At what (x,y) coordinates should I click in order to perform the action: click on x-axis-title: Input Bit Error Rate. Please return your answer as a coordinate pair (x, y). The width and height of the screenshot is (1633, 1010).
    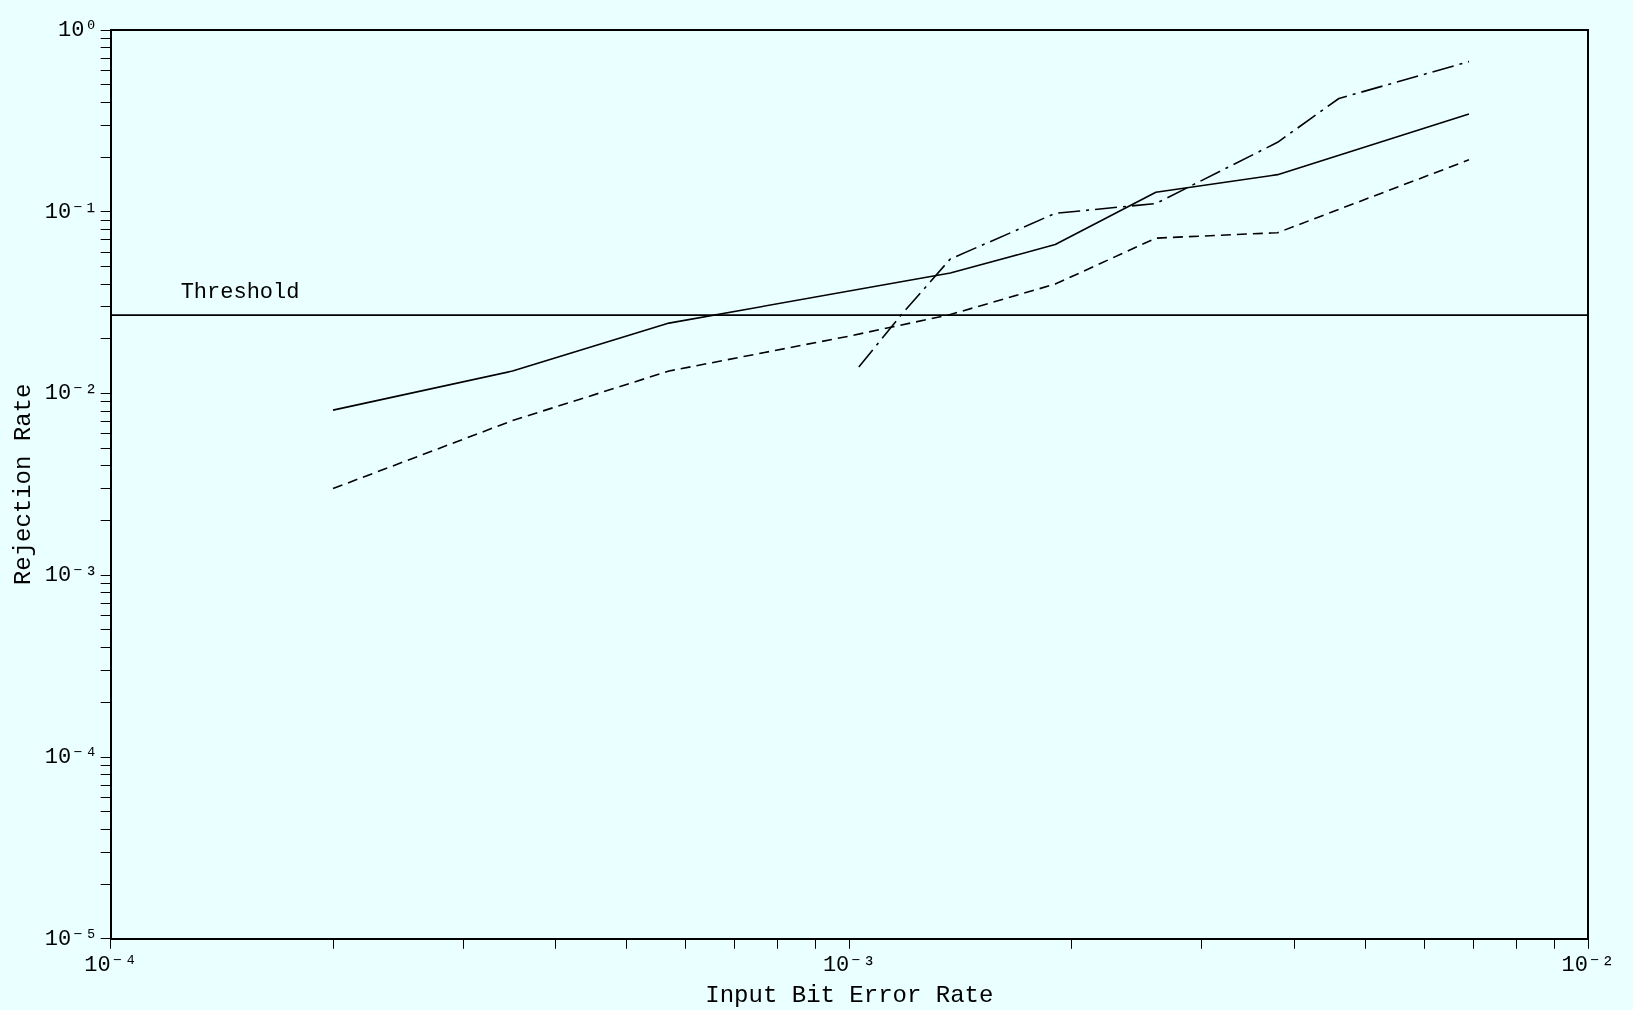
    Looking at the image, I should click on (849, 995).